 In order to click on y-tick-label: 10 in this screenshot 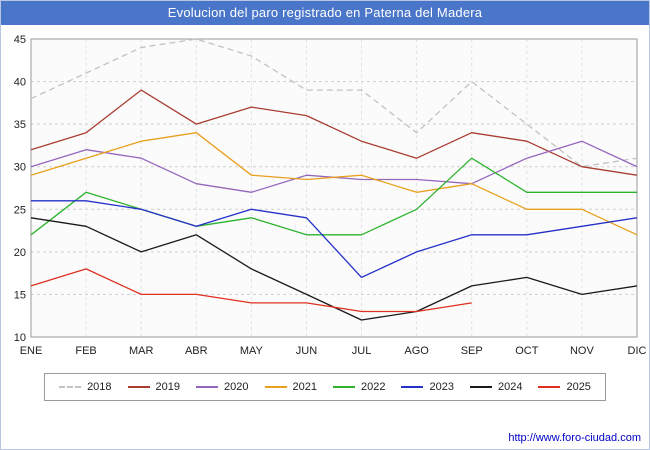, I will do `click(20, 338)`.